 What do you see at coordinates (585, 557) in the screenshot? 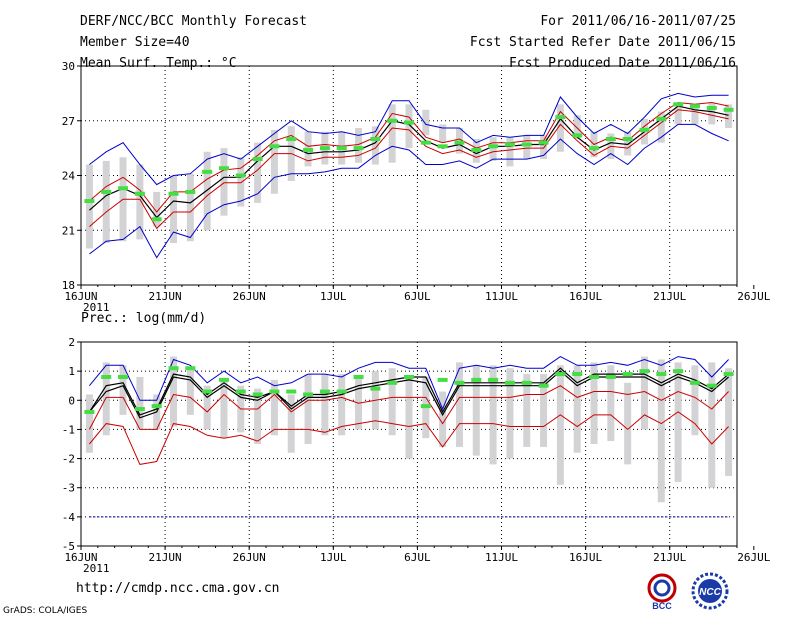
I see `prec-xtick-label: 16JUL` at bounding box center [585, 557].